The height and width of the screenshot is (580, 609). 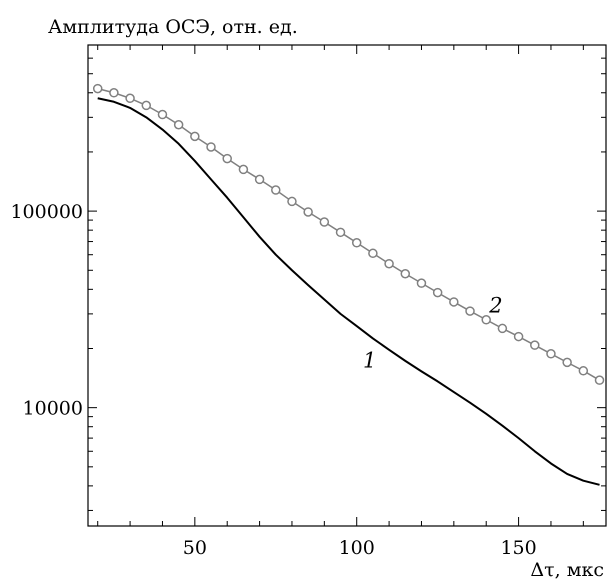 I want to click on y-axis-label: Амплитуда ОСЭ, отн. ед., so click(x=173, y=27).